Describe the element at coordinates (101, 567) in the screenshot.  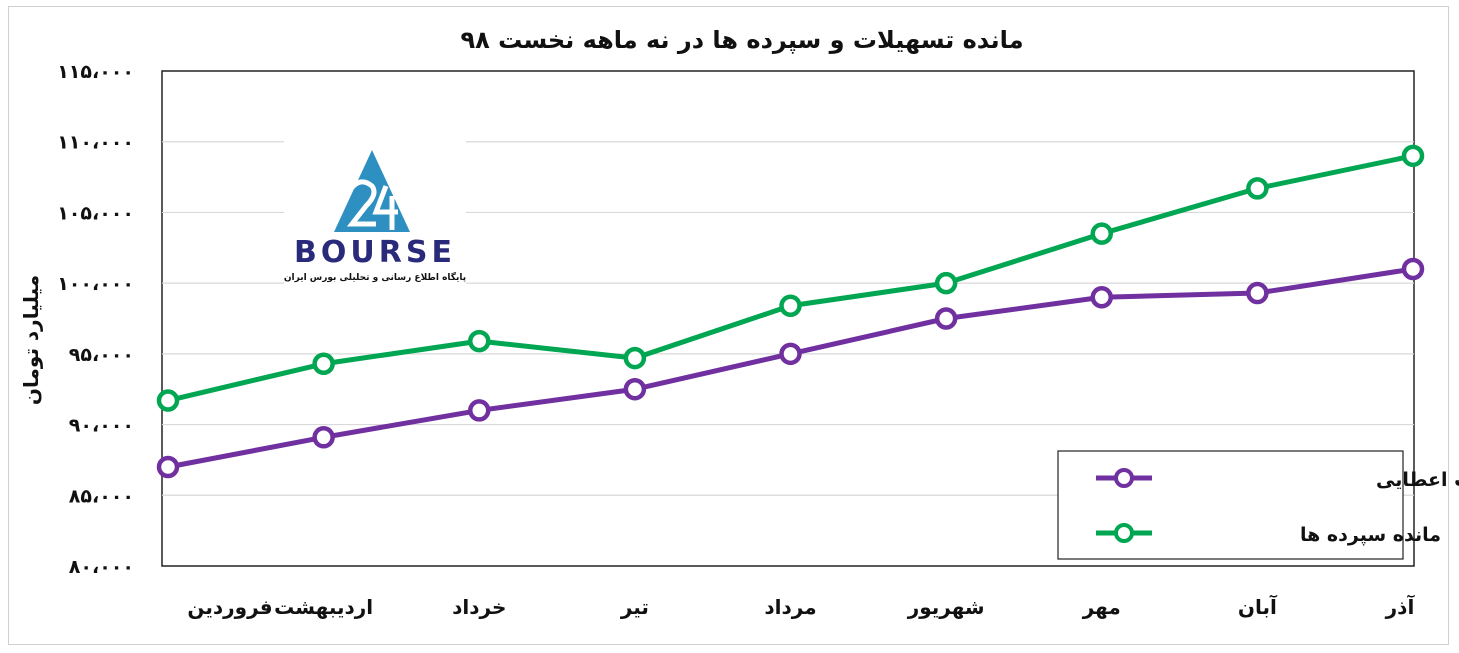
I see `y-tick-label: ۸۰،۰۰۰` at that location.